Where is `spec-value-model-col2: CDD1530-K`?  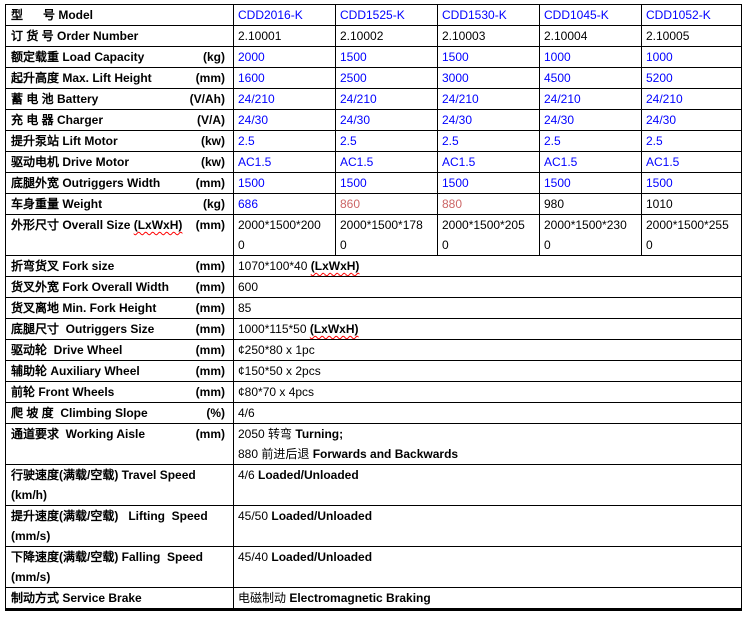
spec-value-model-col2: CDD1530-K is located at coordinates (488, 15).